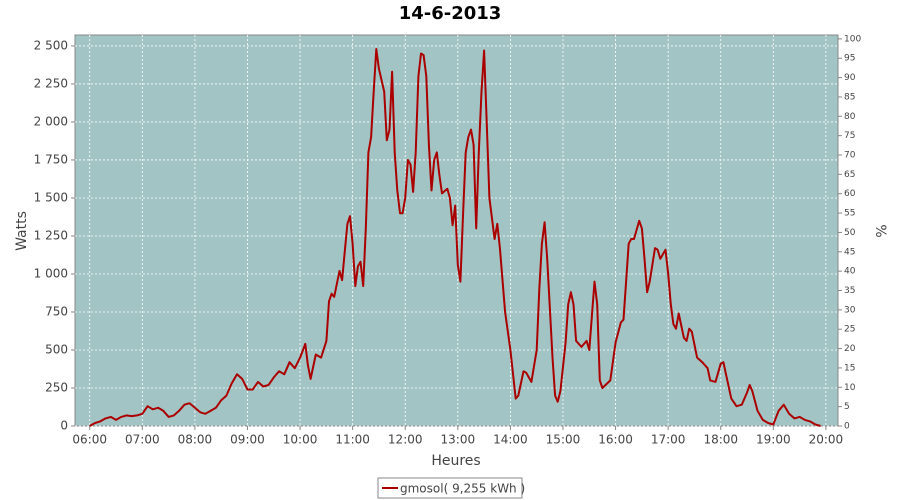 Image resolution: width=900 pixels, height=500 pixels. I want to click on x-tick-label: 14:00, so click(510, 440).